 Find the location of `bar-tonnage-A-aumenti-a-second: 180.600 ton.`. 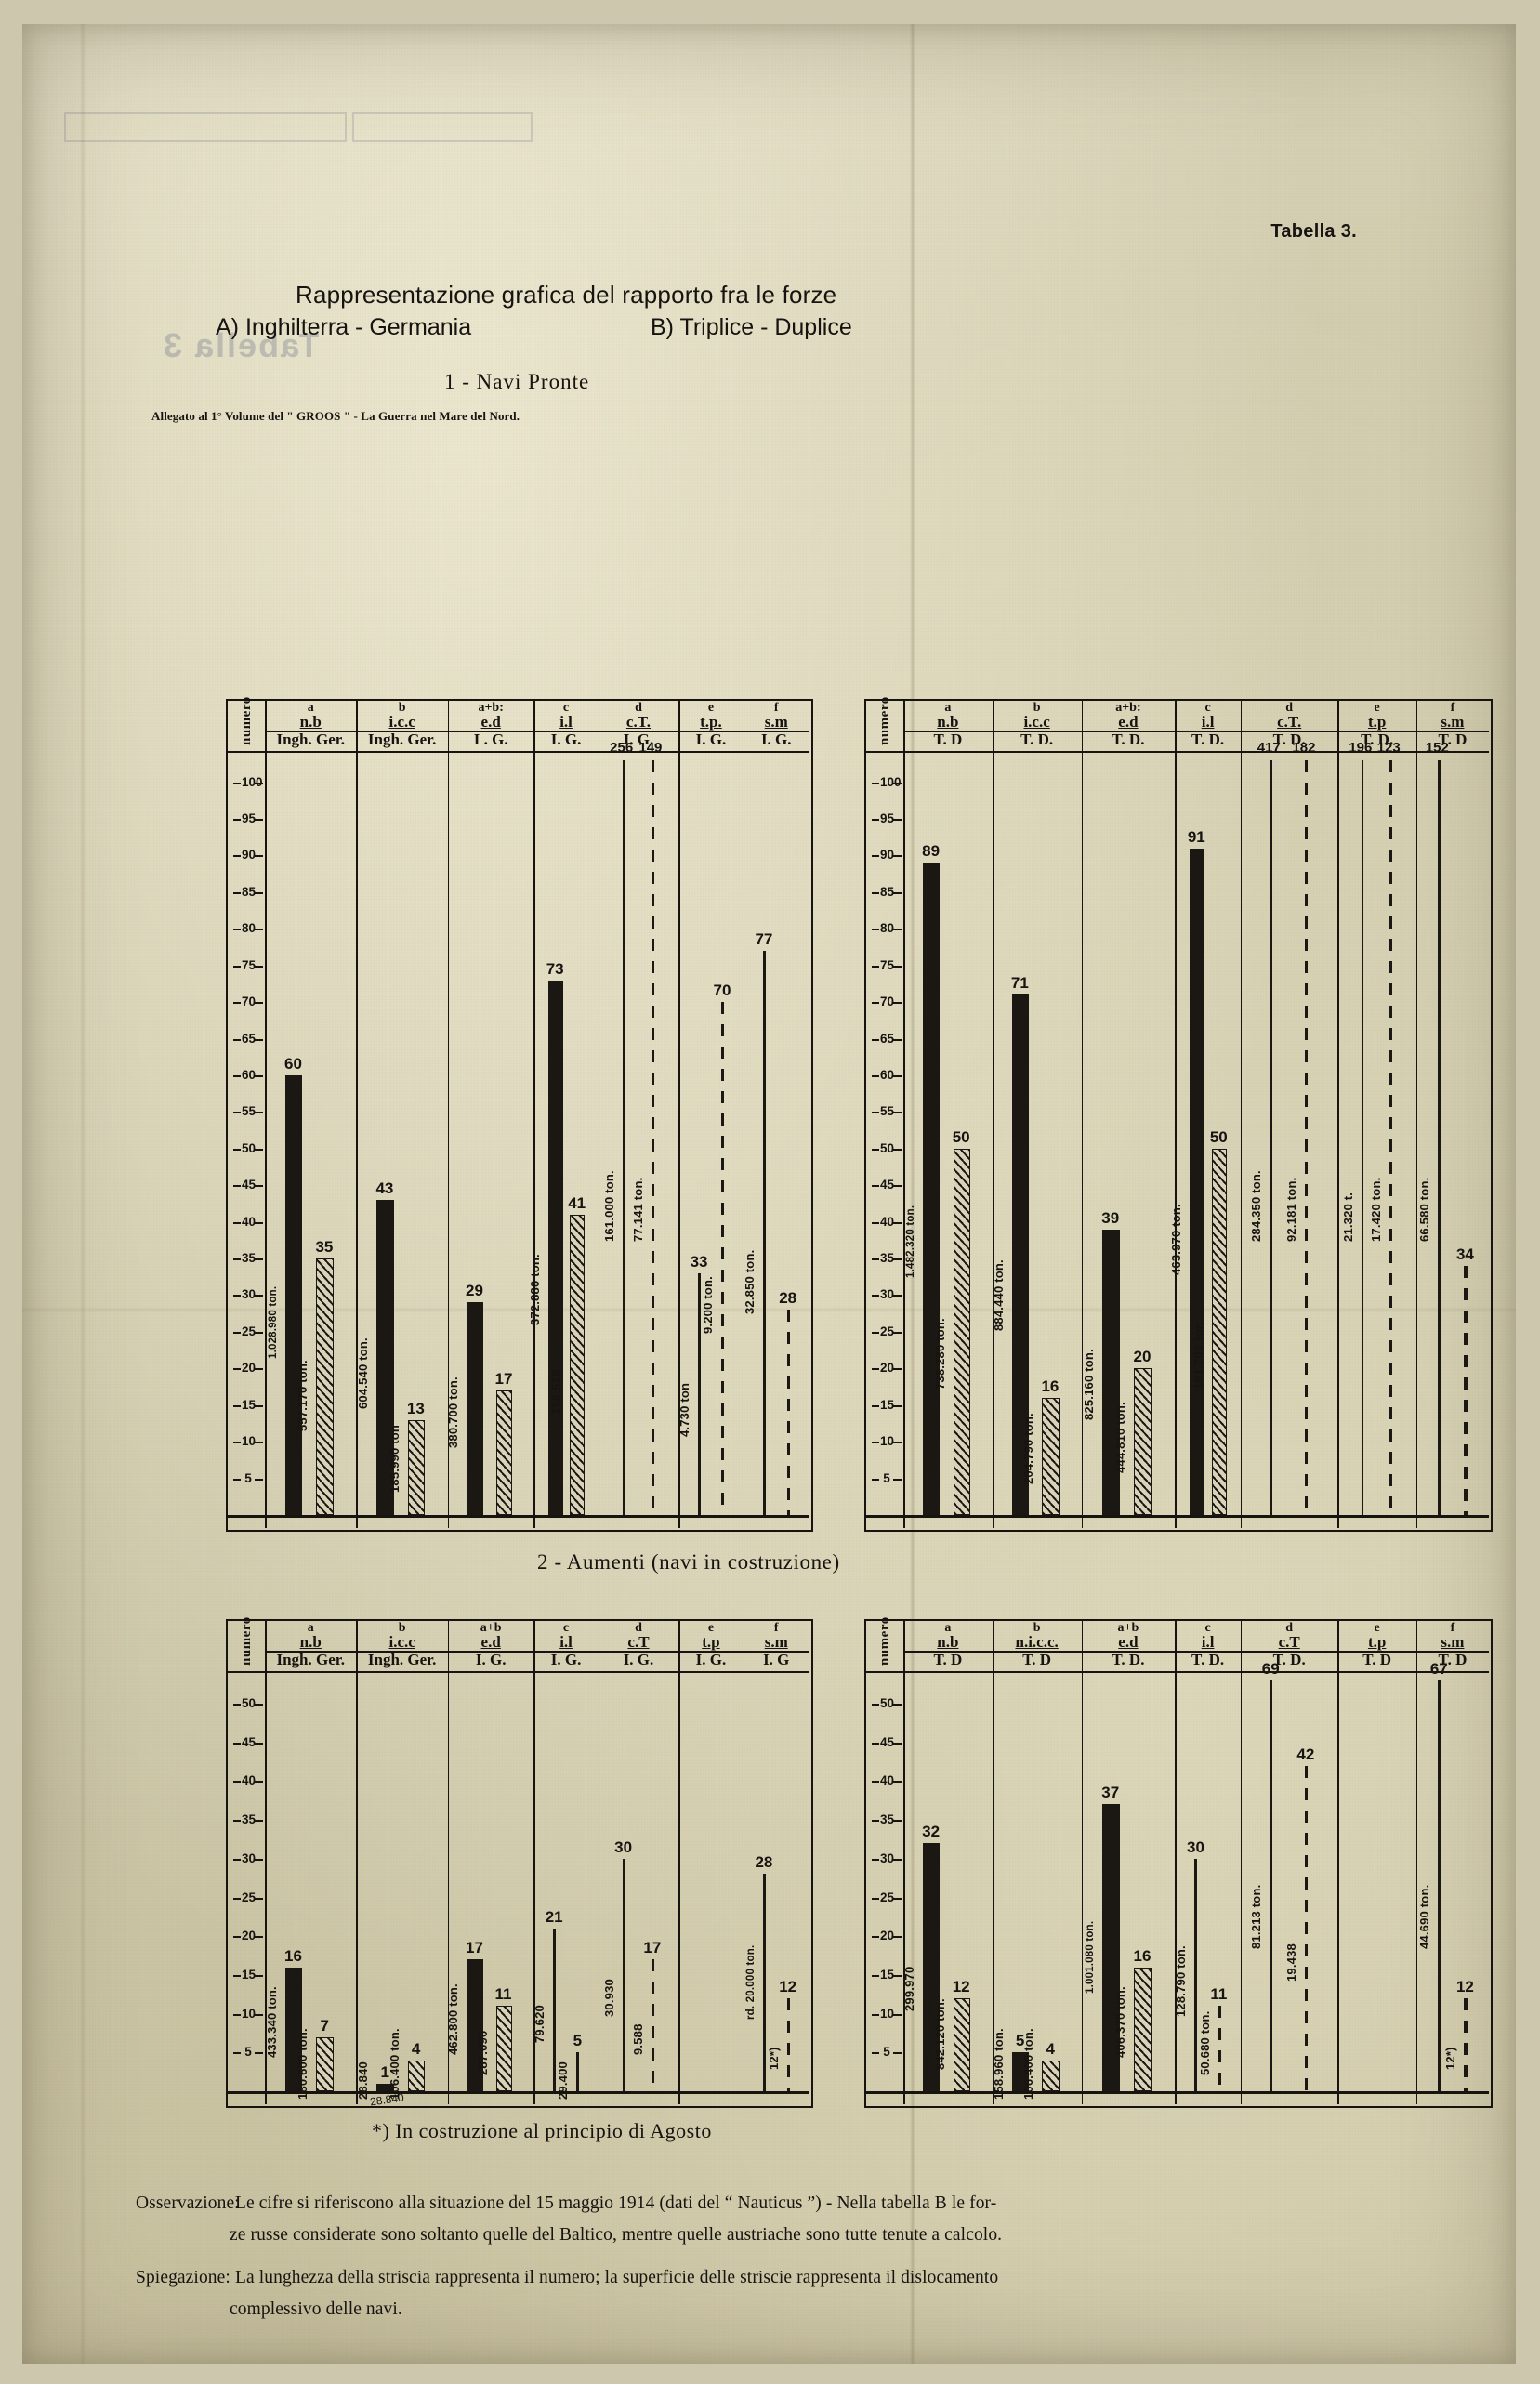

bar-tonnage-A-aumenti-a-second: 180.600 ton. is located at coordinates (303, 2064).